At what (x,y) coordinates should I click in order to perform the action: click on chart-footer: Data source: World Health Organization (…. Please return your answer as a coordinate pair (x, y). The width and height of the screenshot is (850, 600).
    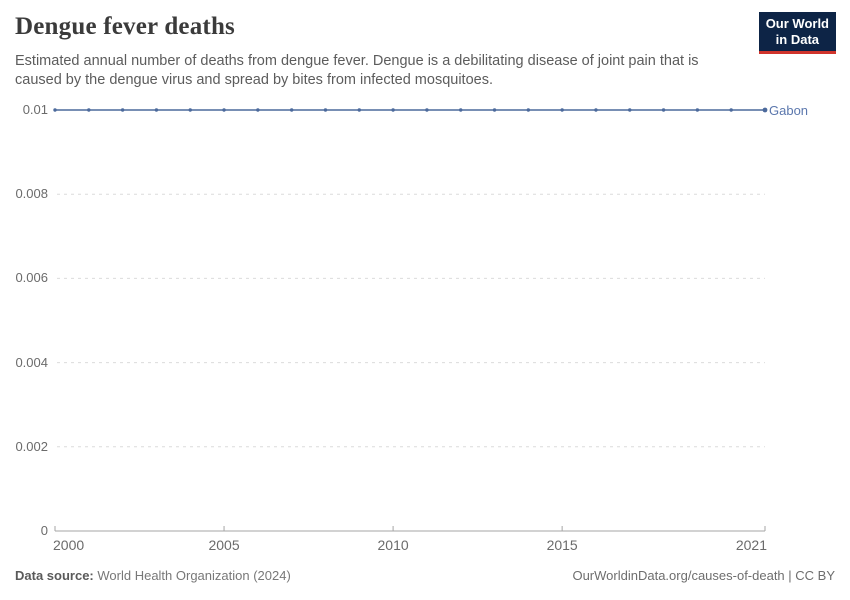
    Looking at the image, I should click on (425, 575).